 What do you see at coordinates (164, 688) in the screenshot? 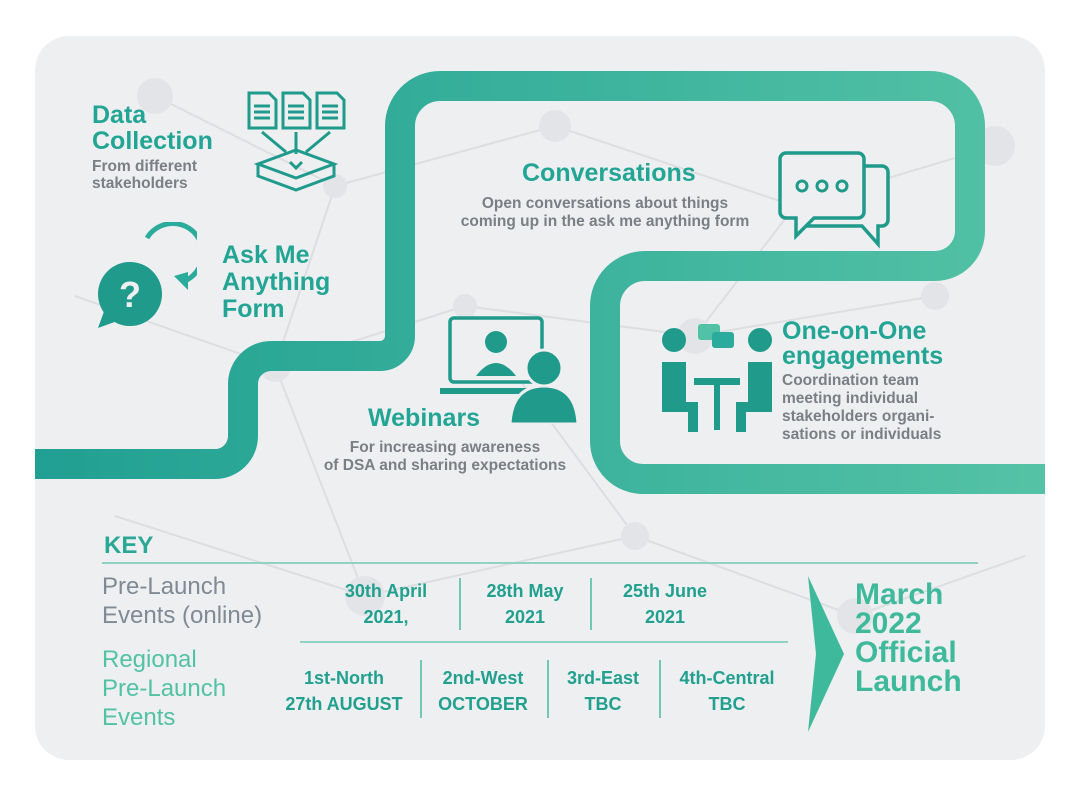
I see `row2-label-2: Pre-Launch` at bounding box center [164, 688].